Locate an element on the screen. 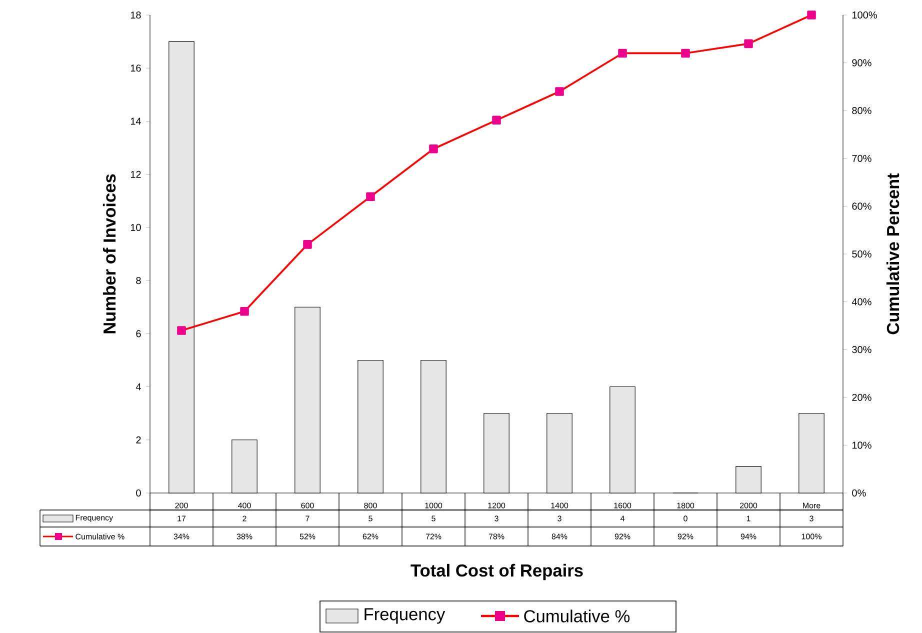 The width and height of the screenshot is (922, 633). y2-tick-label: 60% is located at coordinates (862, 206).